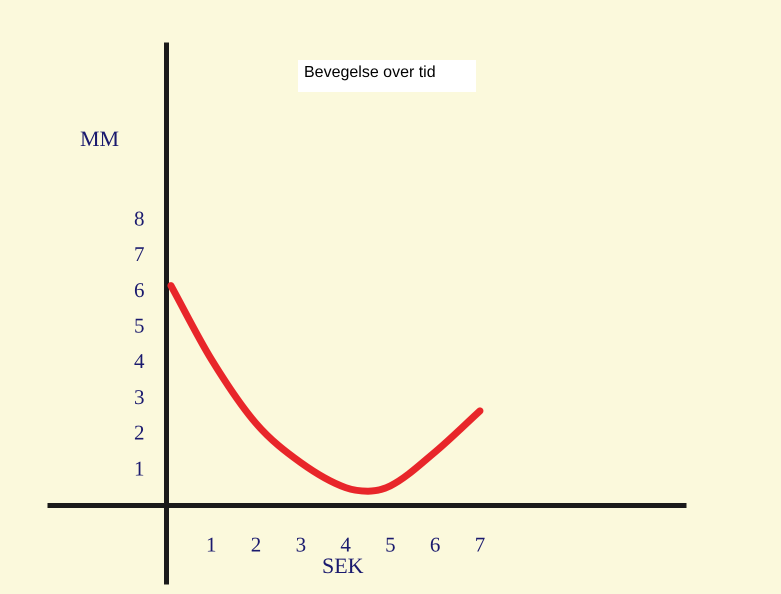  I want to click on x-tick-label: 1, so click(211, 544).